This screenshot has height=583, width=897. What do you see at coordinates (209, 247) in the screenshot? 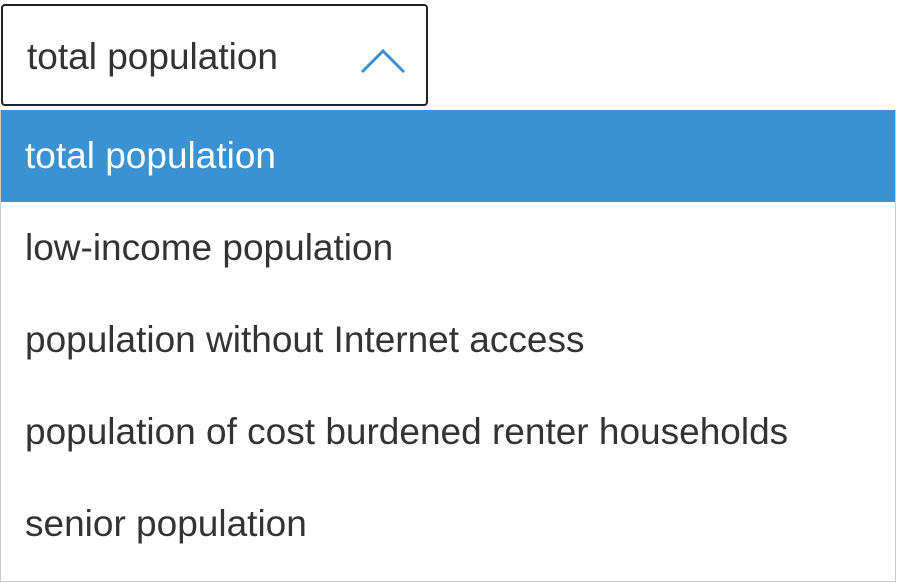
I see `option: low-income population` at bounding box center [209, 247].